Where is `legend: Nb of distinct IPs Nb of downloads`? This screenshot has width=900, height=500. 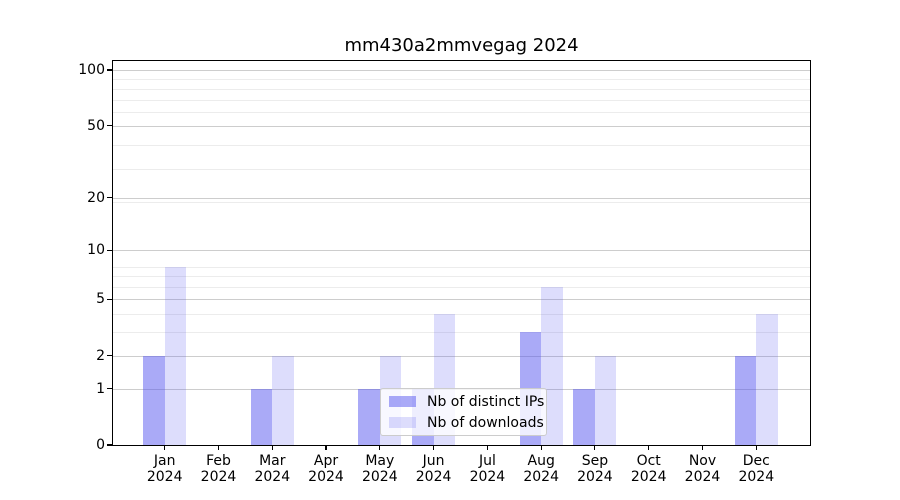
legend: Nb of distinct IPs Nb of downloads is located at coordinates (463, 412).